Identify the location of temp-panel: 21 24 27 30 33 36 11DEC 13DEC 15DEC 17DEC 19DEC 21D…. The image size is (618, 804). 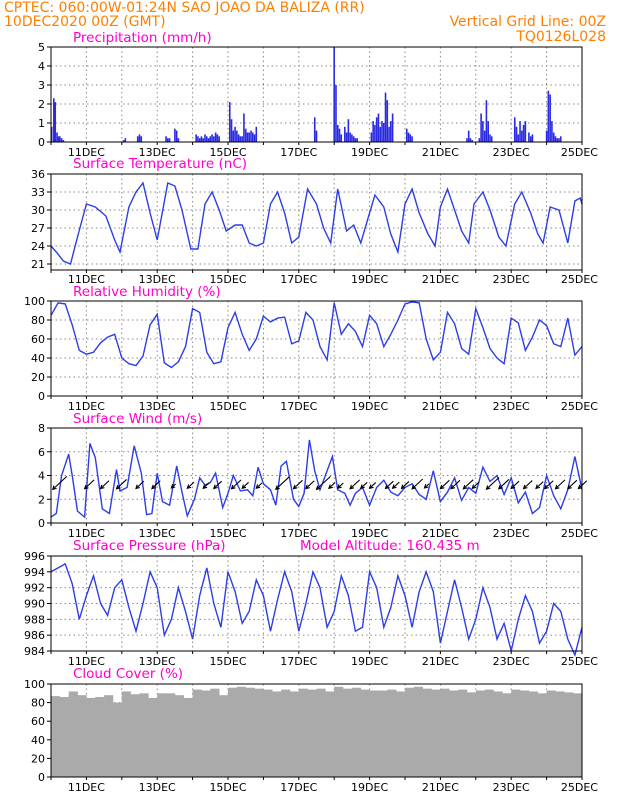
(314, 227).